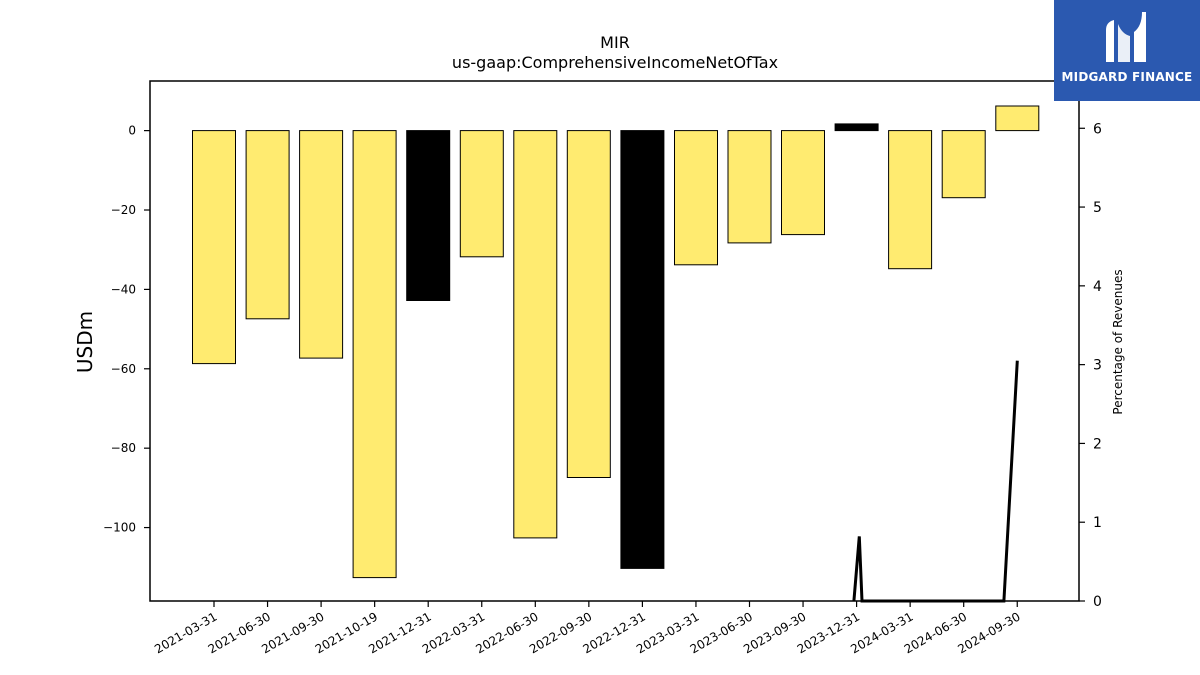 Image resolution: width=1200 pixels, height=675 pixels. Describe the element at coordinates (126, 329) in the screenshot. I see `y-axis: 0 −20 −40 −60 −80 −100` at that location.